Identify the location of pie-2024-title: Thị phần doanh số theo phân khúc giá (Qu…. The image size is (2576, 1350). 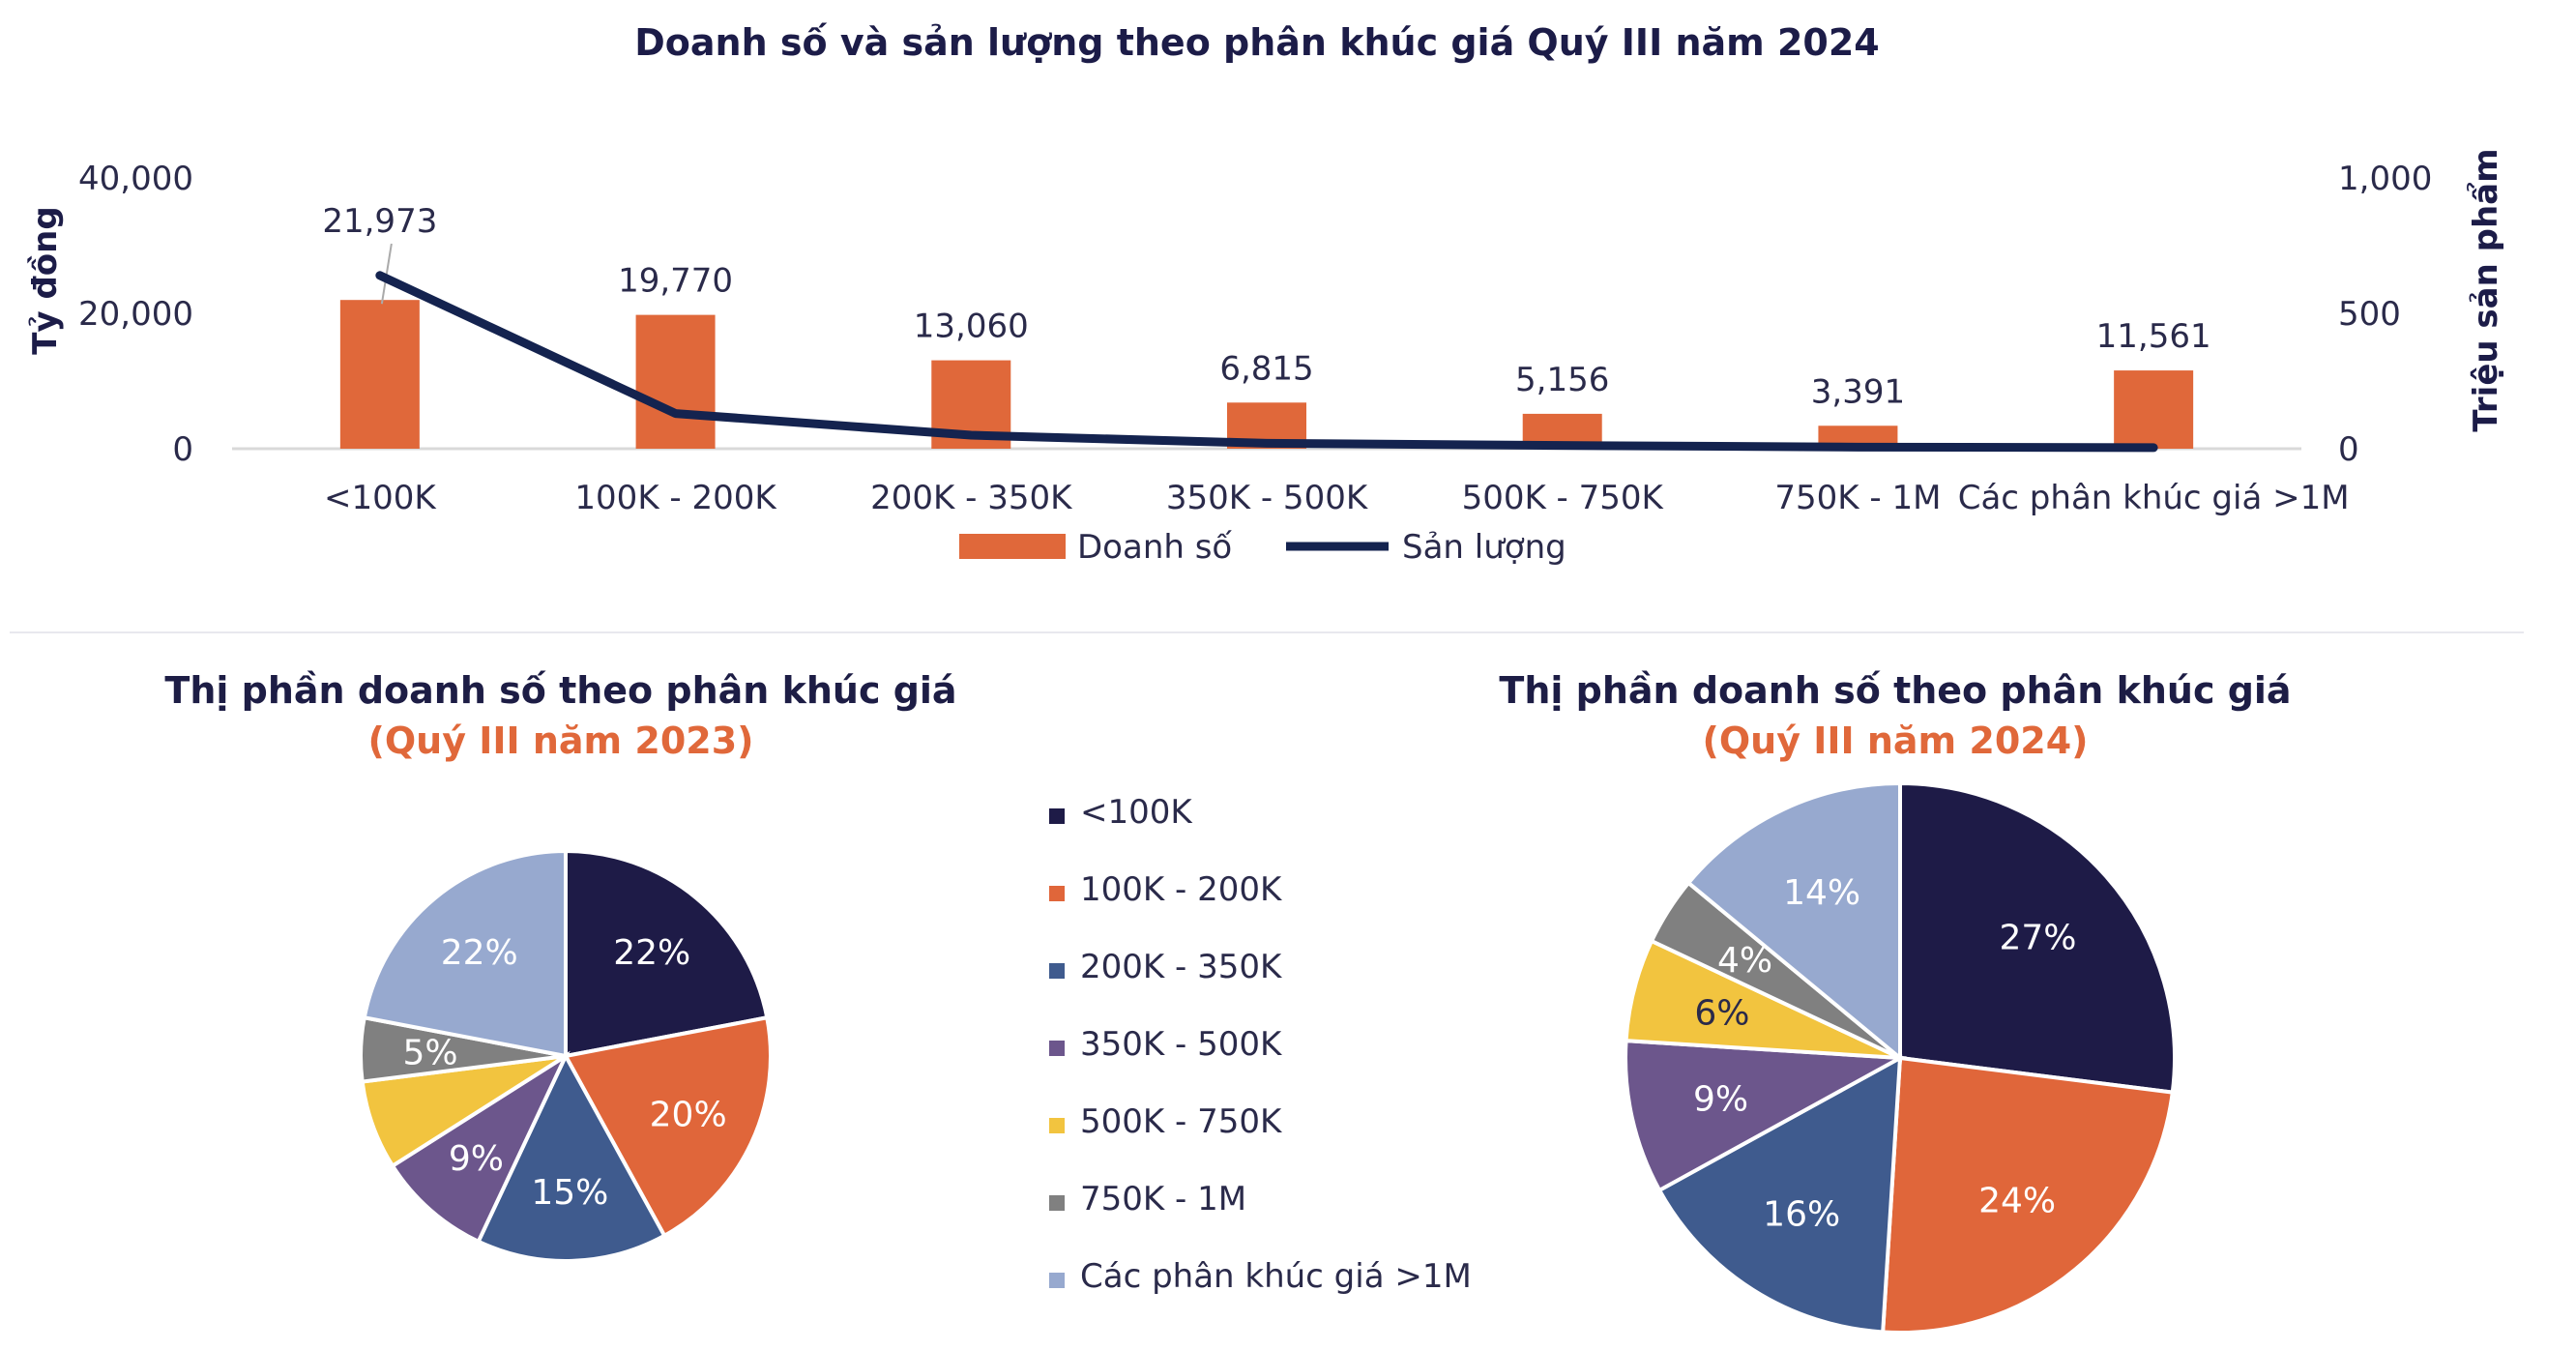
(1895, 715).